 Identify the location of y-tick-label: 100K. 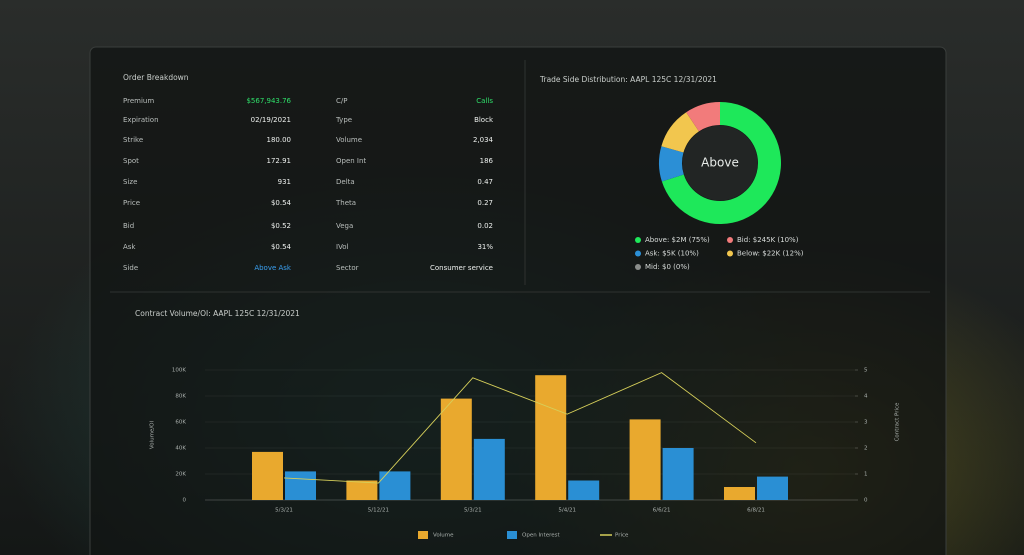
(179, 371).